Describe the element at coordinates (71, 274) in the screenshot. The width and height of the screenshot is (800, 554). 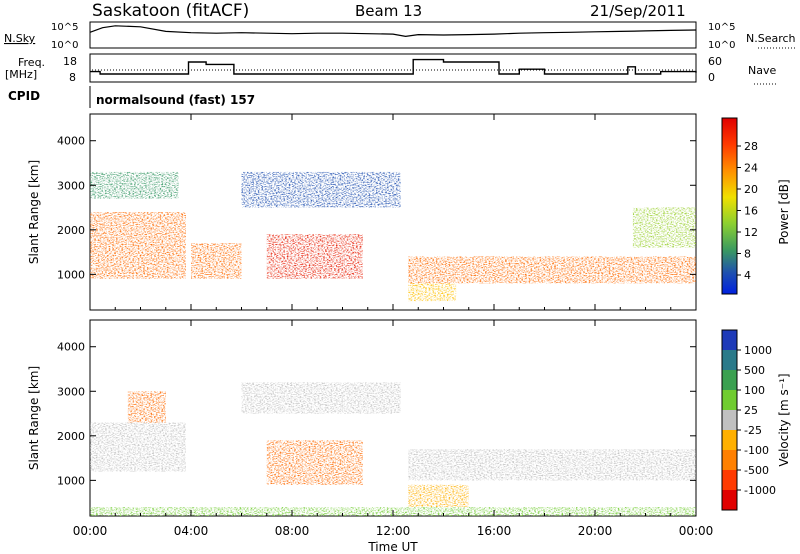
I see `power-ytick-label-1000: 1000` at that location.